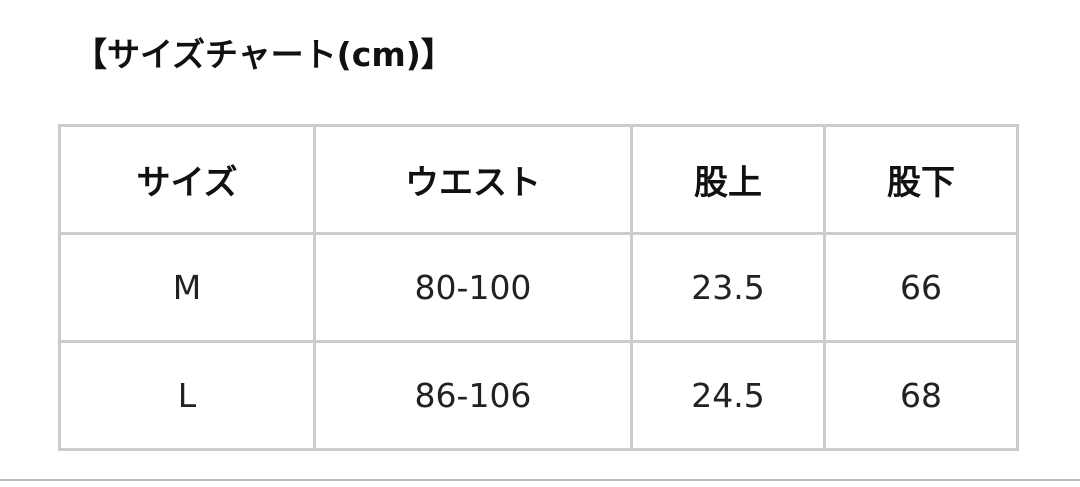 This screenshot has height=487, width=1080. What do you see at coordinates (264, 54) in the screenshot?
I see `size-chart-title: 【サイズチャート(cm)】` at bounding box center [264, 54].